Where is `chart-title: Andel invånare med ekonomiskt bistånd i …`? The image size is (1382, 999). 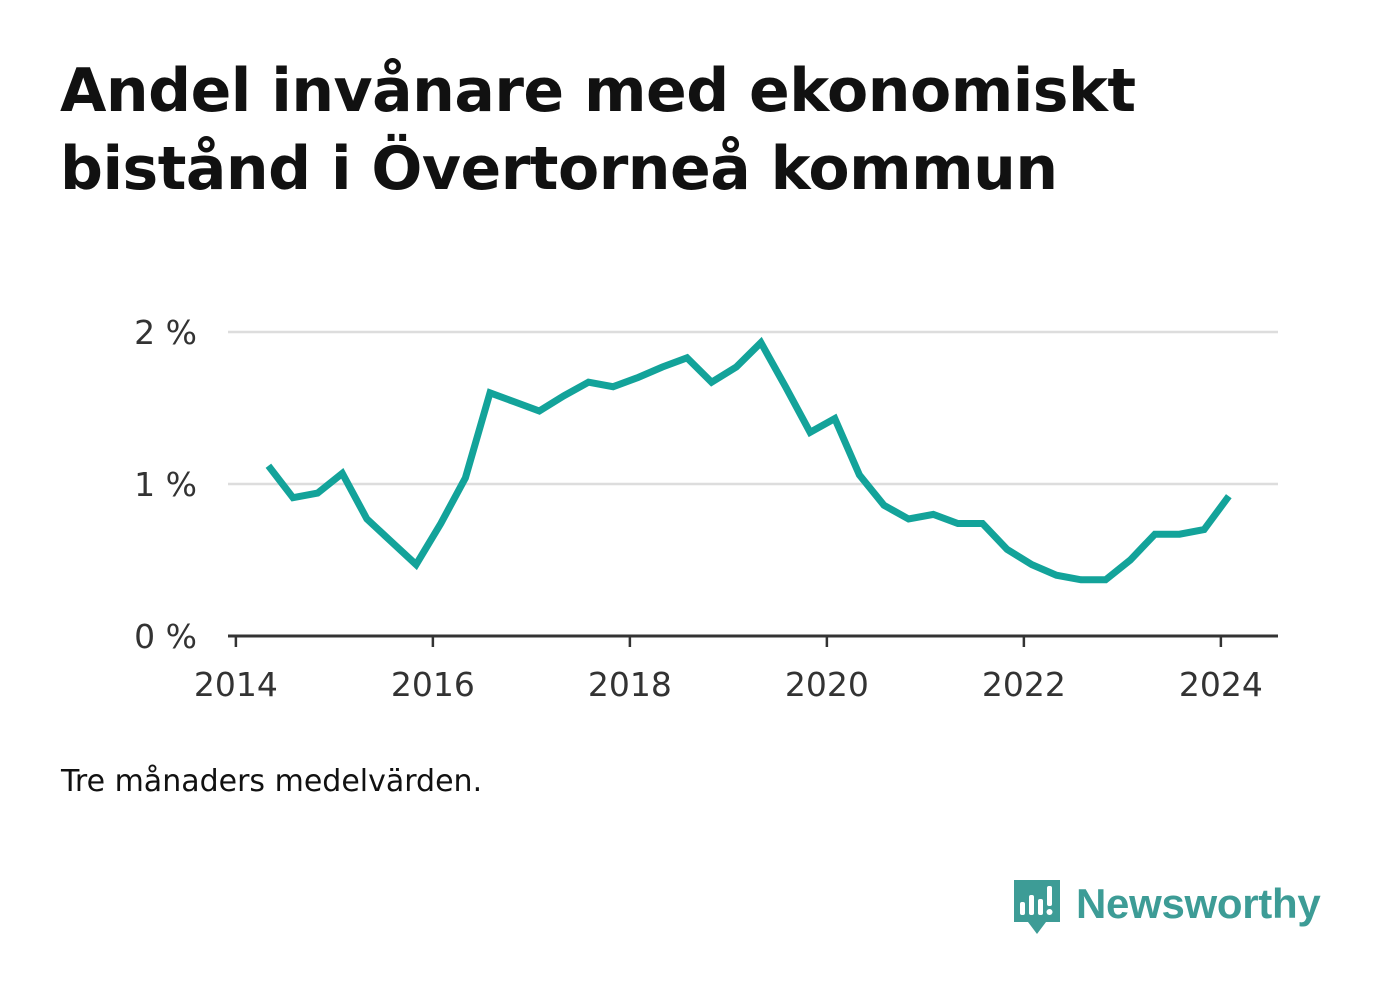
chart-title: Andel invånare med ekonomiskt bistånd i … is located at coordinates (598, 130).